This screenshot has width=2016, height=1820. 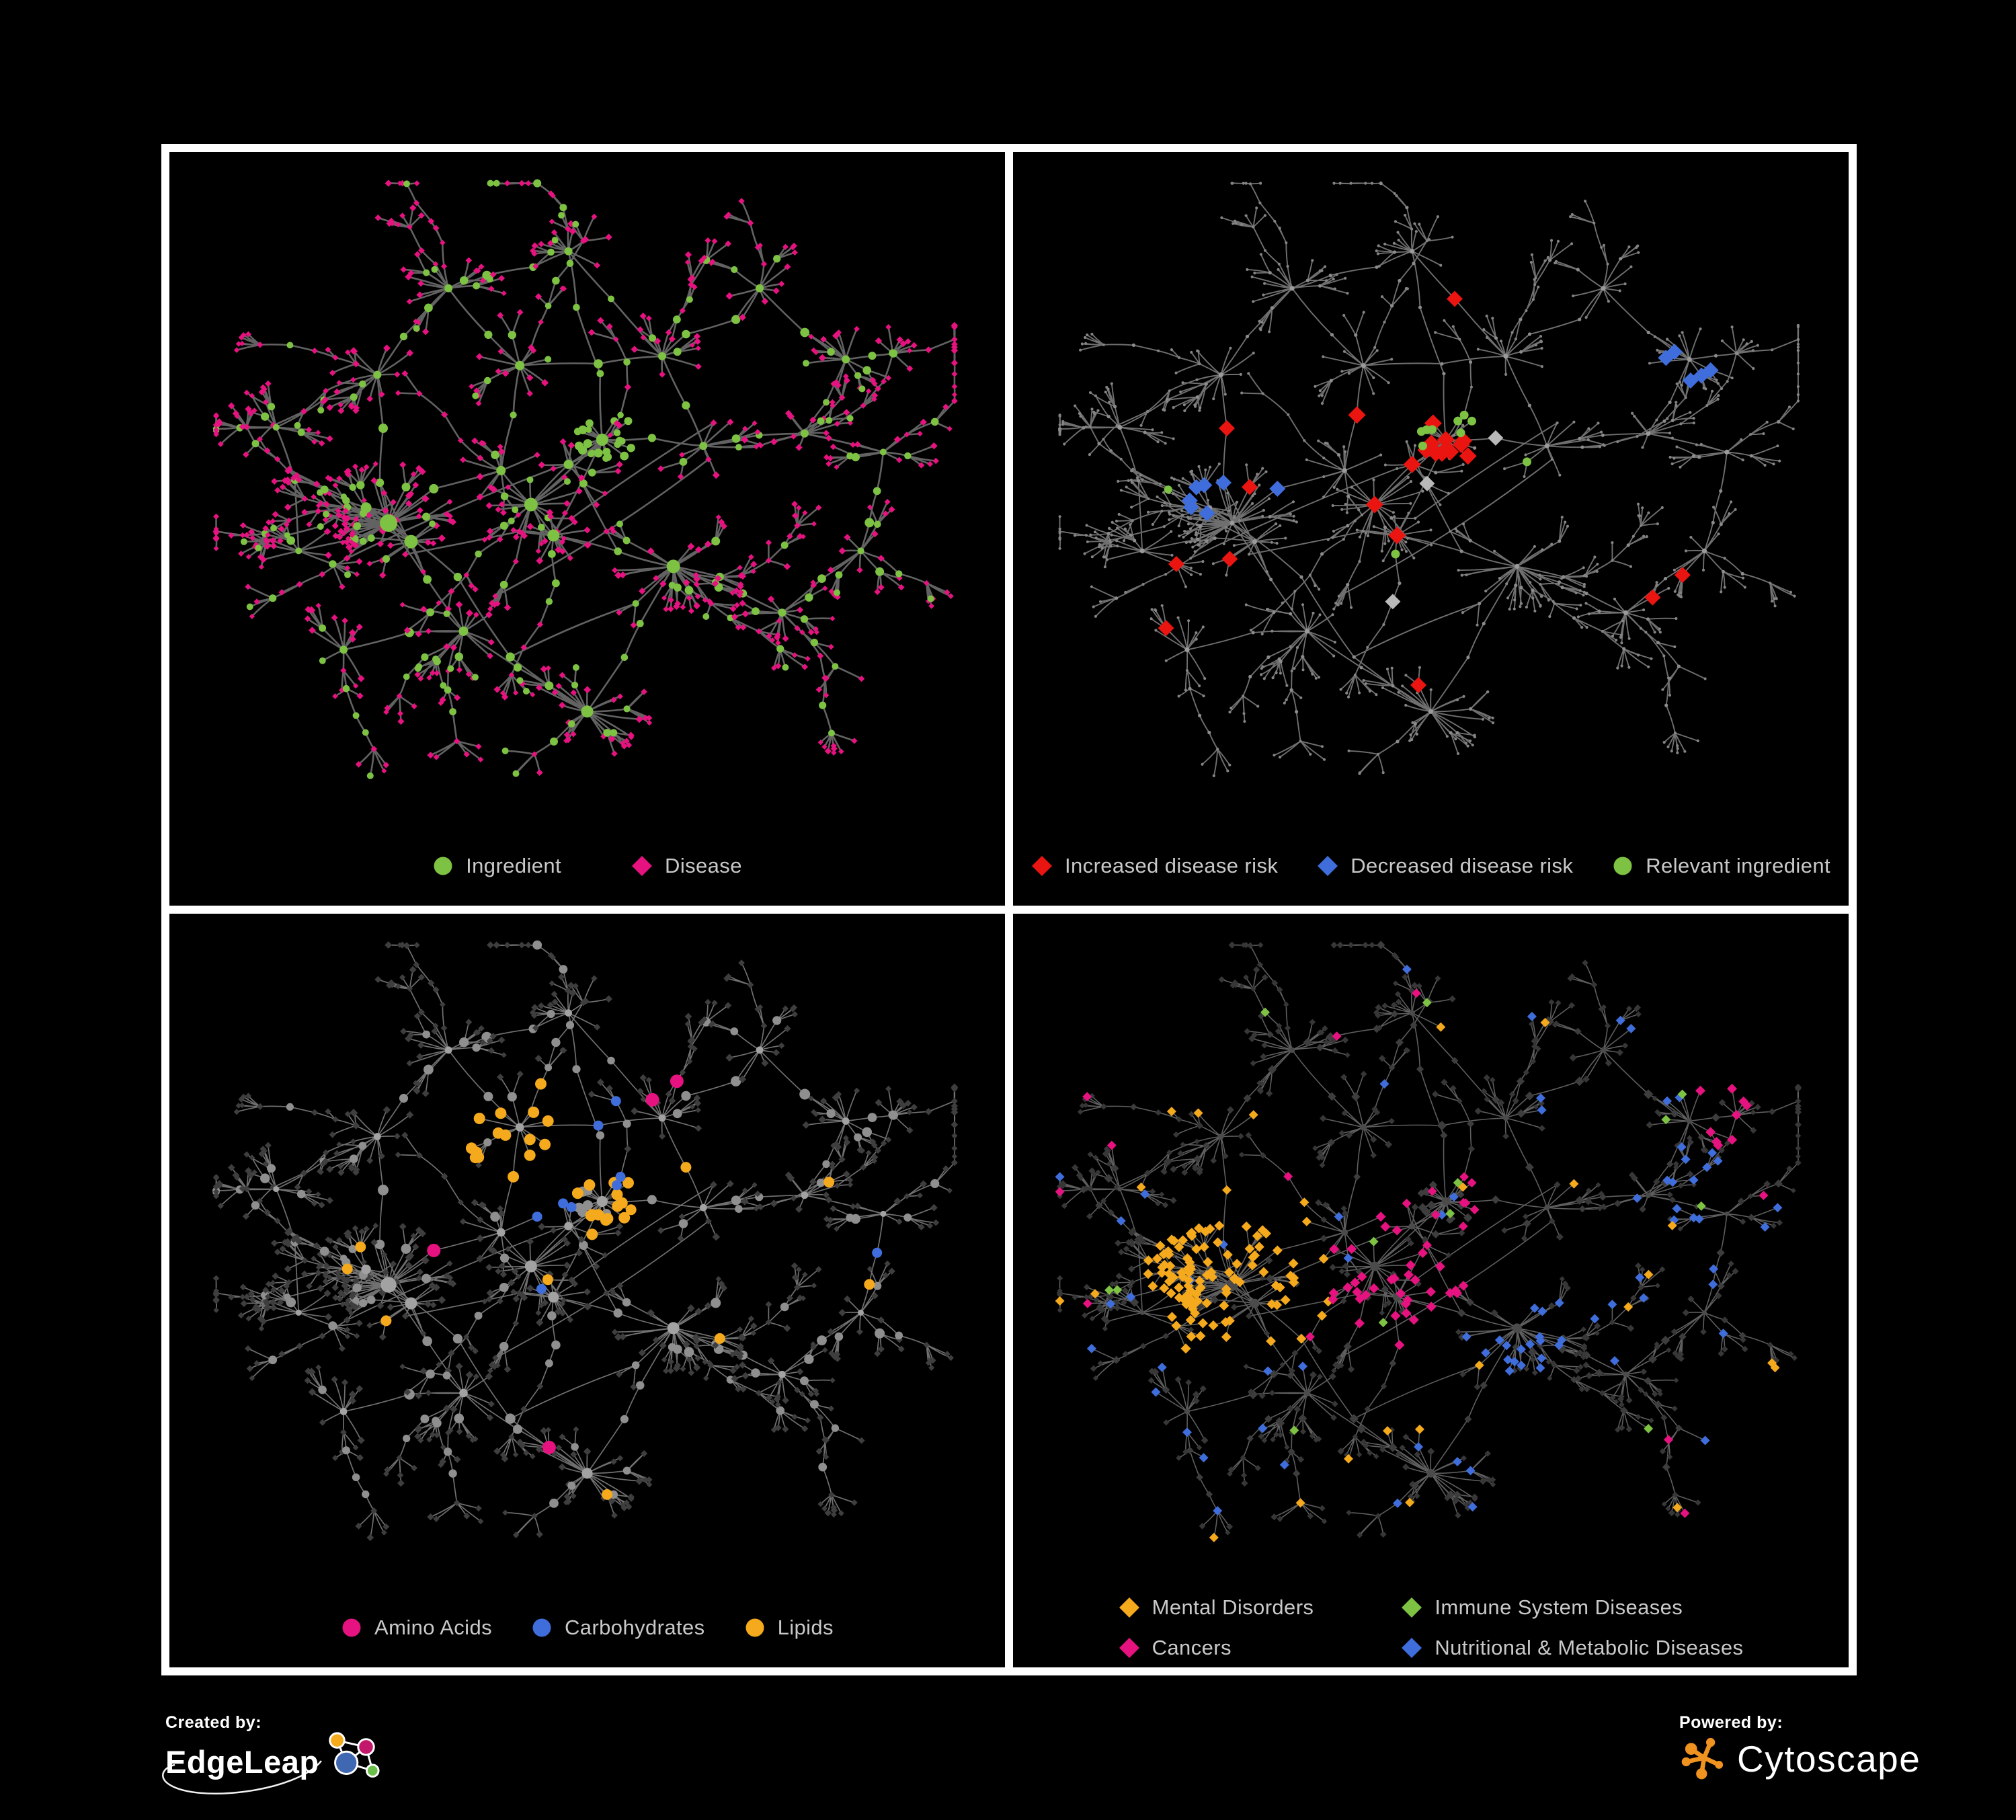 I want to click on edgeleap-logo-icon, so click(x=354, y=1755).